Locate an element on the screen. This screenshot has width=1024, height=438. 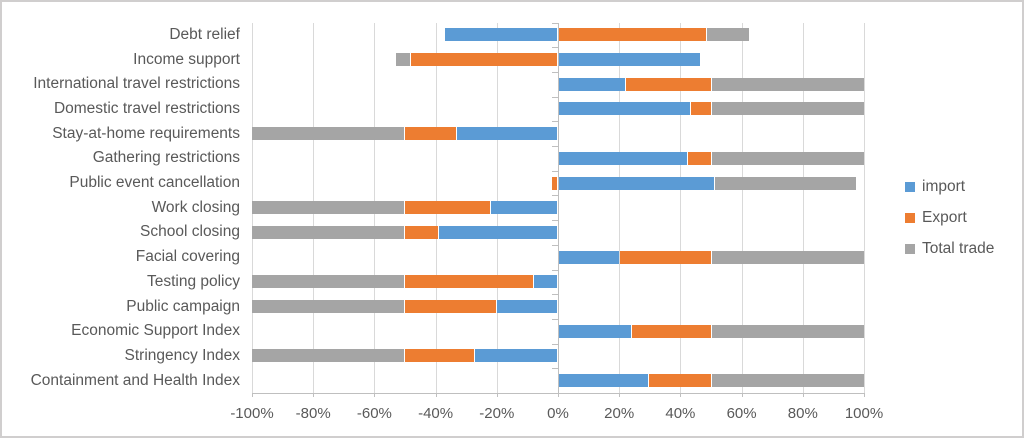
category-label: Gathering restrictions is located at coordinates (166, 158).